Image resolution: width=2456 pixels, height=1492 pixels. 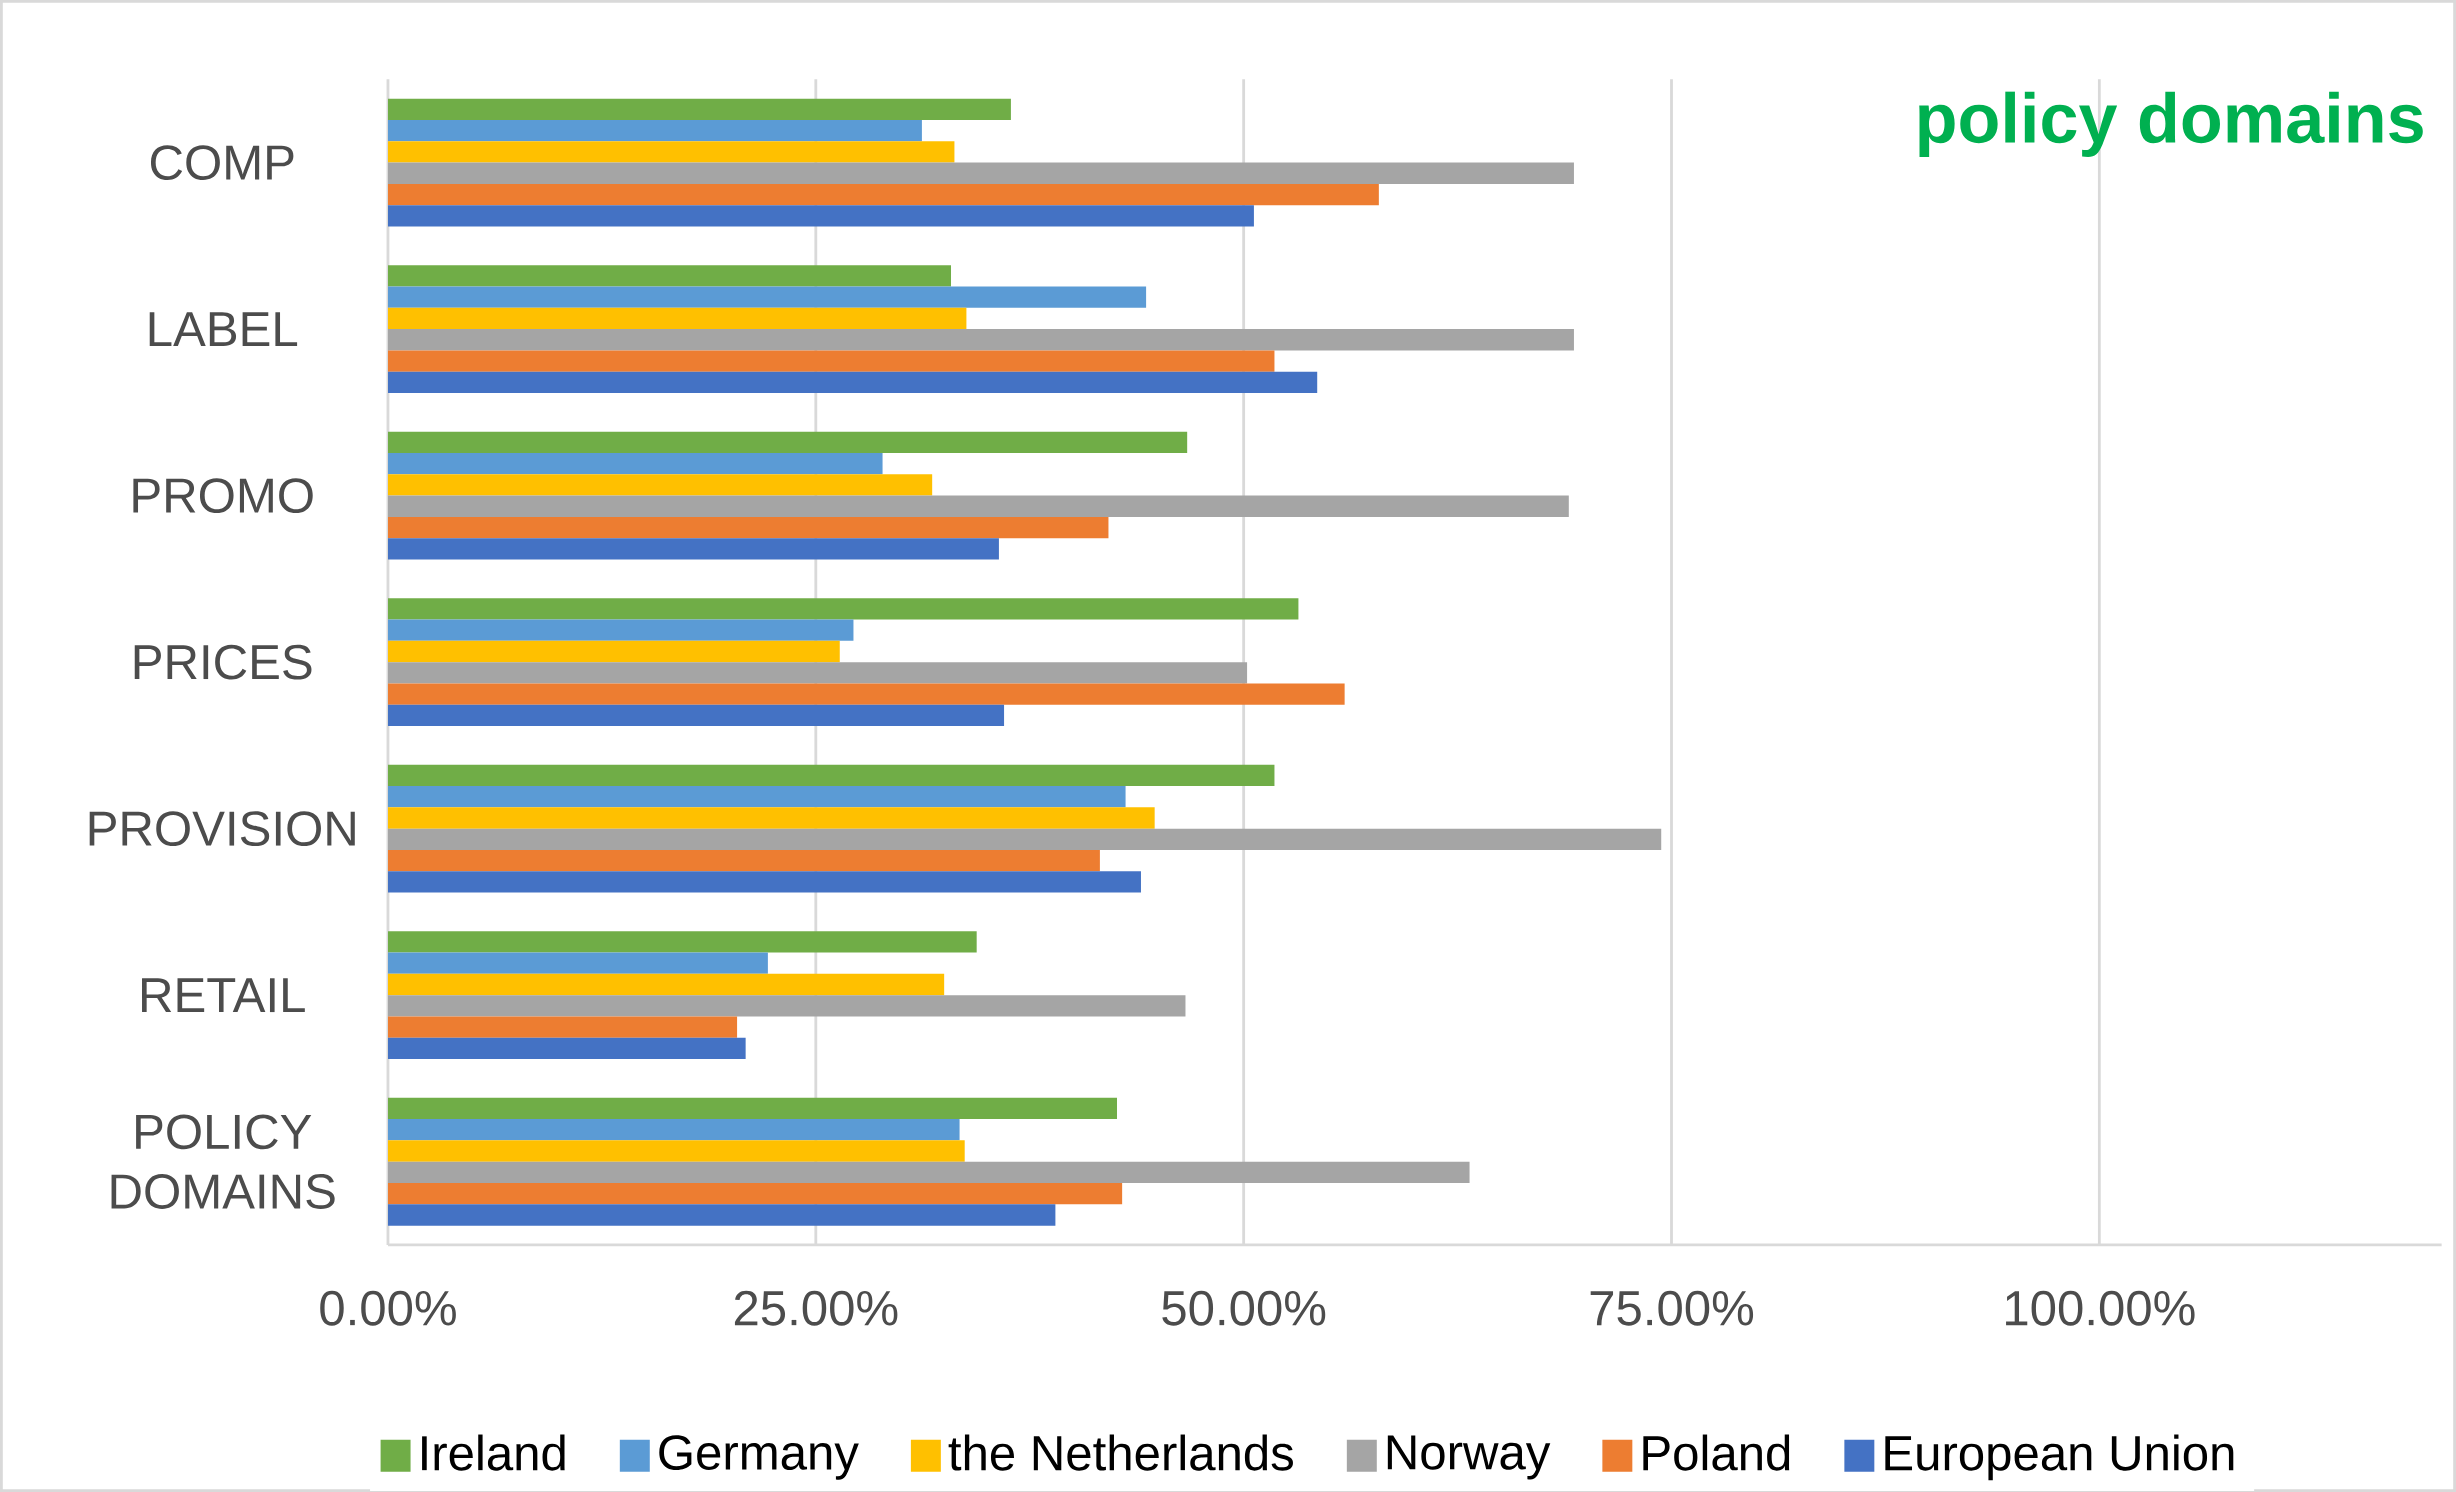 I want to click on legend-label: Ireland, so click(x=493, y=1452).